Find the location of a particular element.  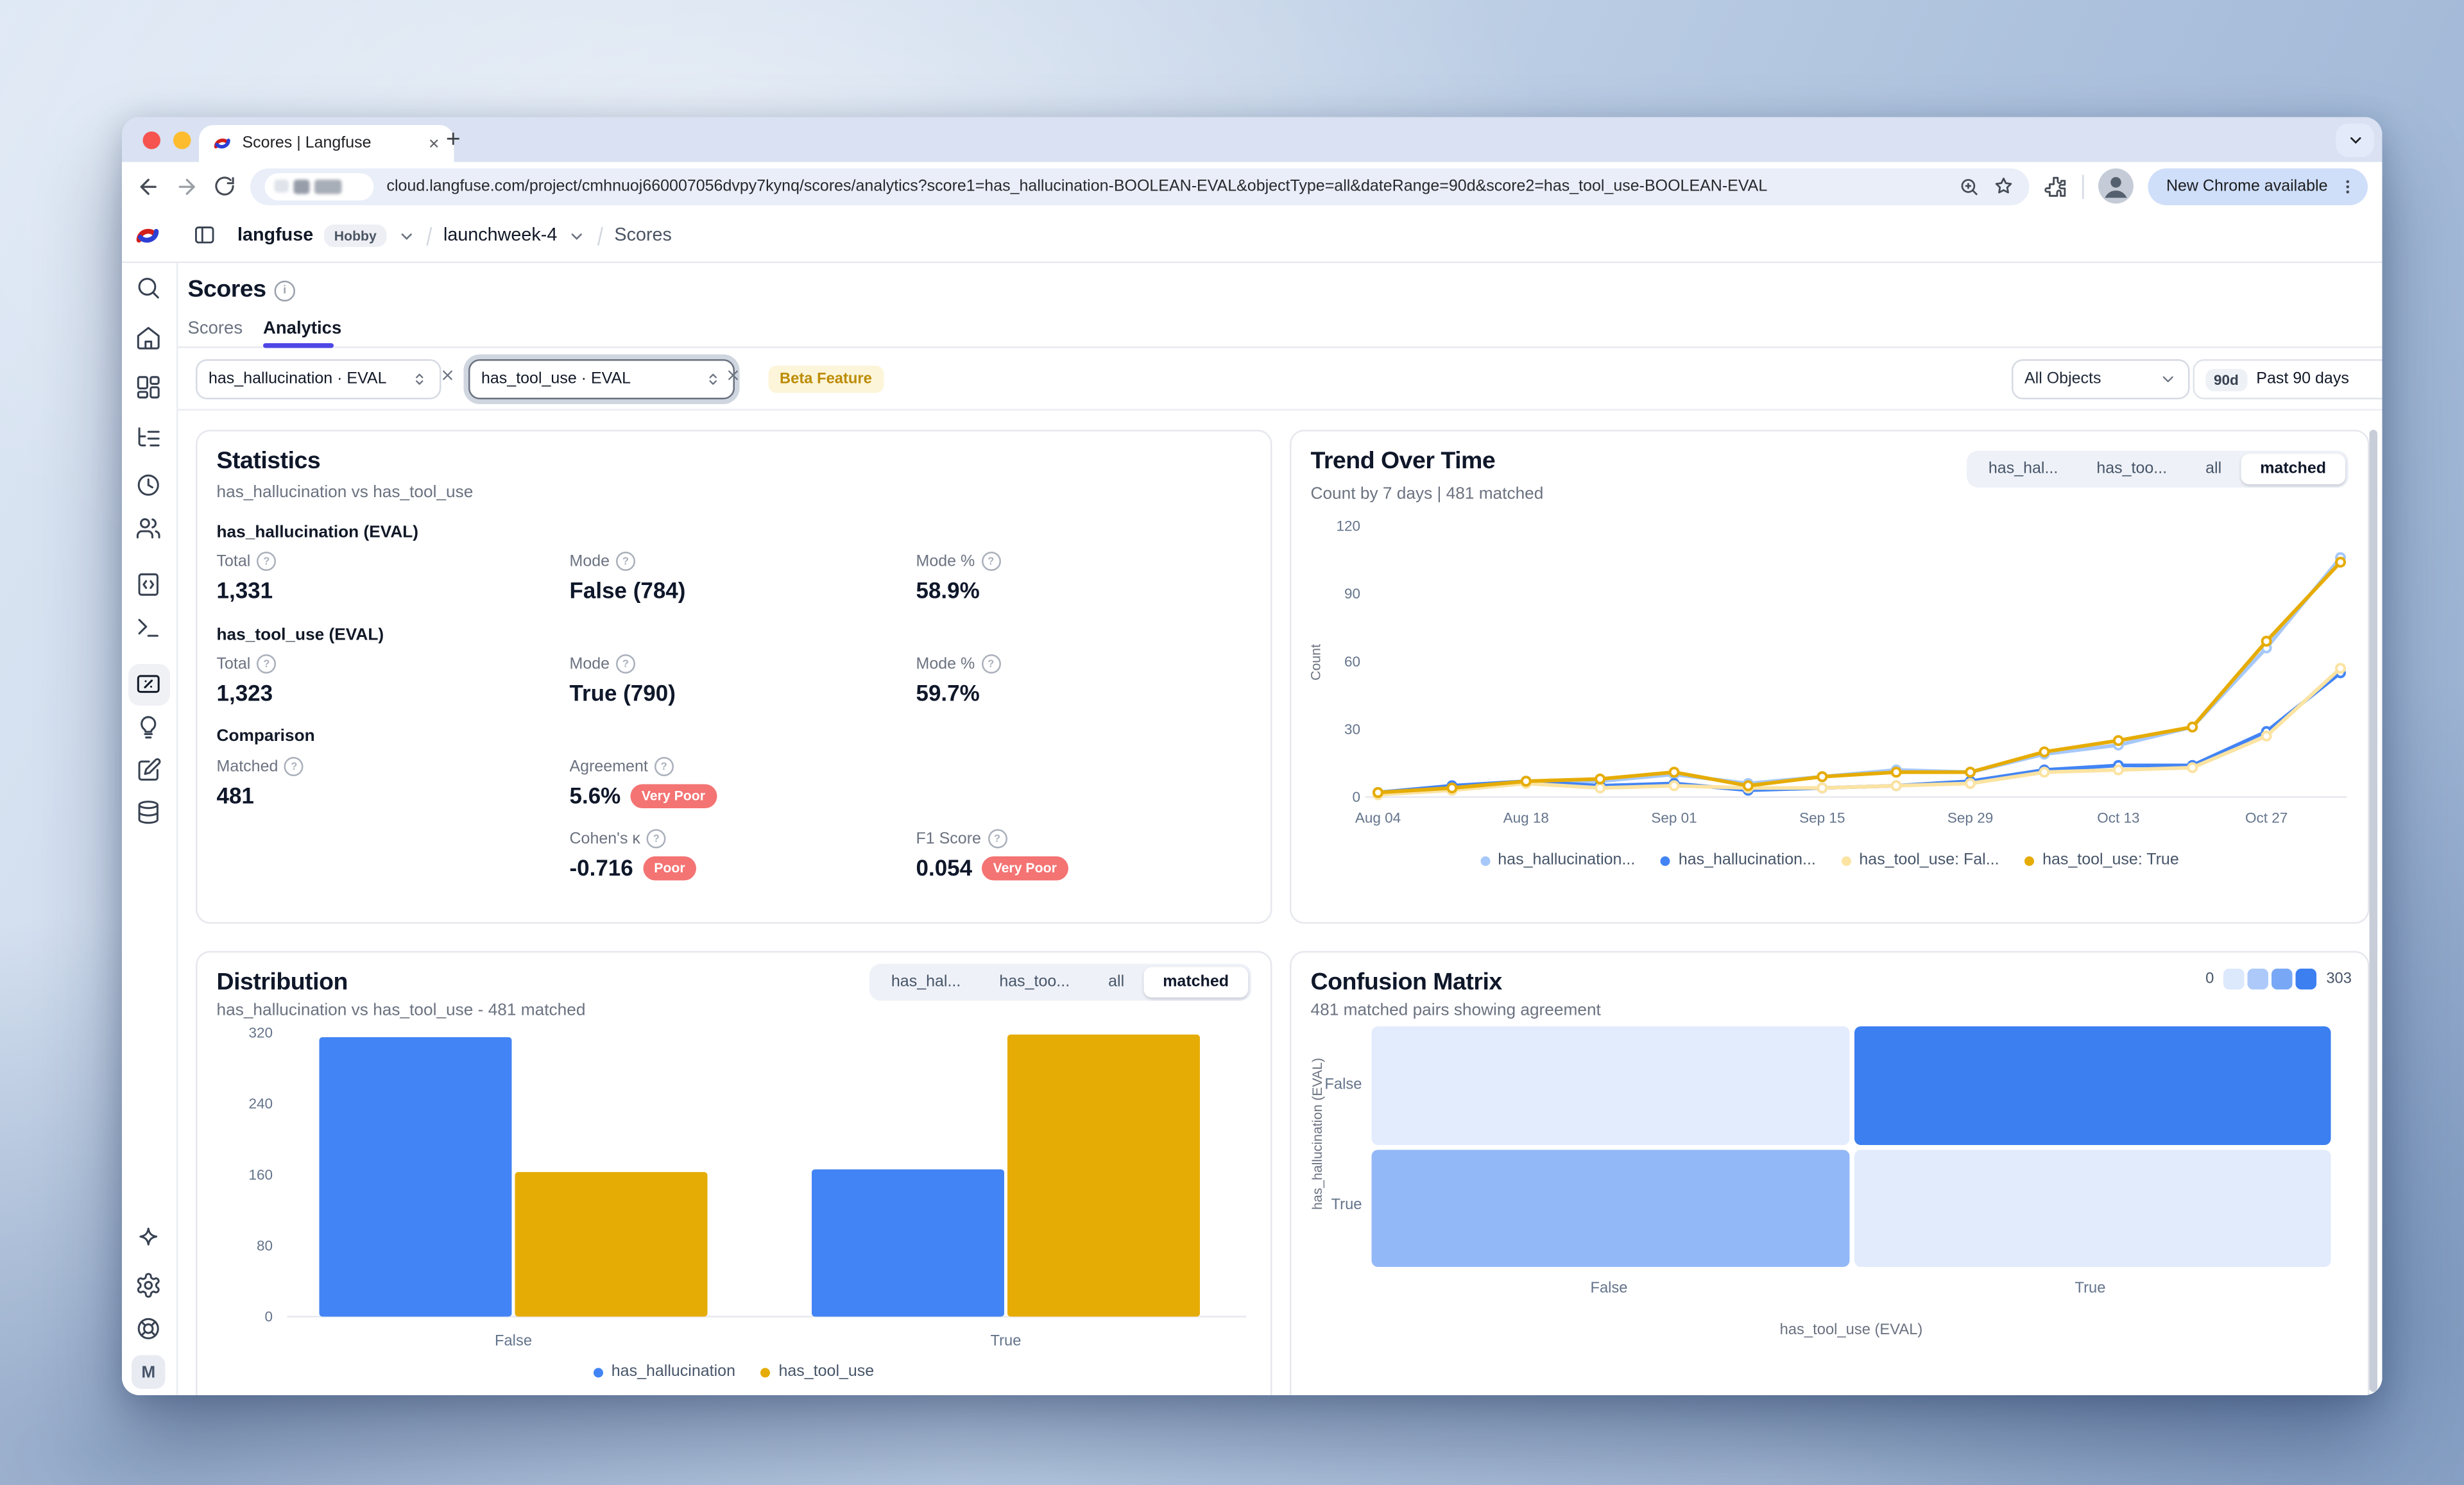

distribution-tab-all: all is located at coordinates (1116, 982).